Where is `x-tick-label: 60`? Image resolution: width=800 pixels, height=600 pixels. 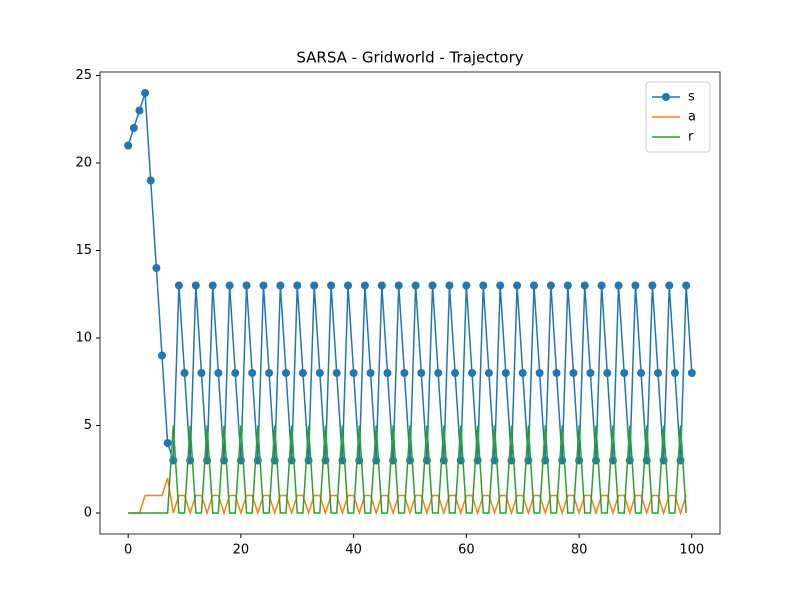
x-tick-label: 60 is located at coordinates (466, 550).